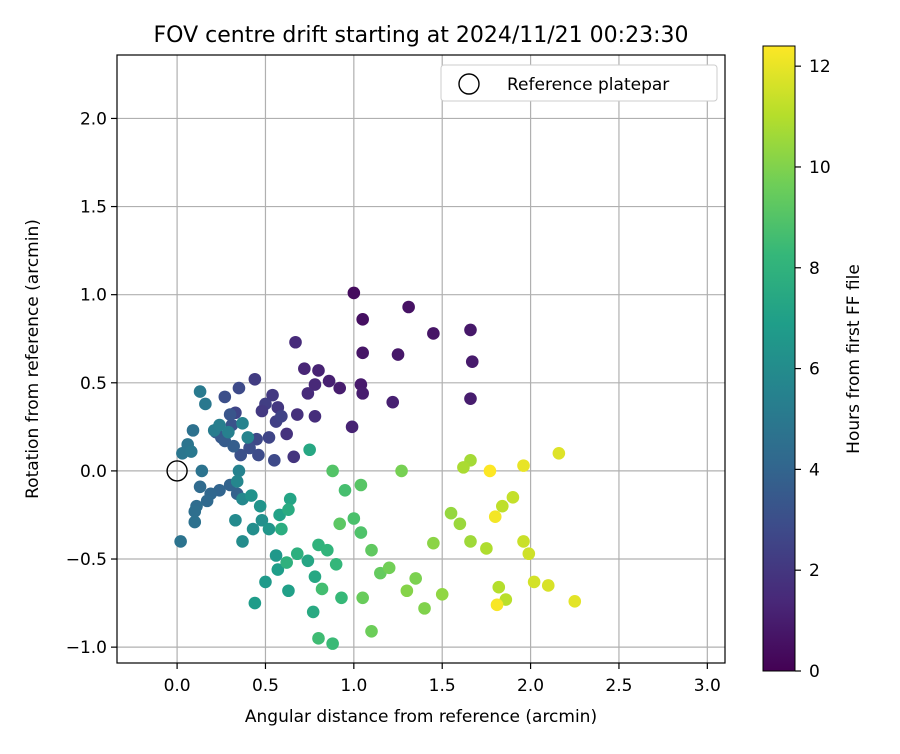 The height and width of the screenshot is (754, 900). Describe the element at coordinates (33, 359) in the screenshot. I see `y-axis-label: Rotation from reference (arcmin)` at that location.